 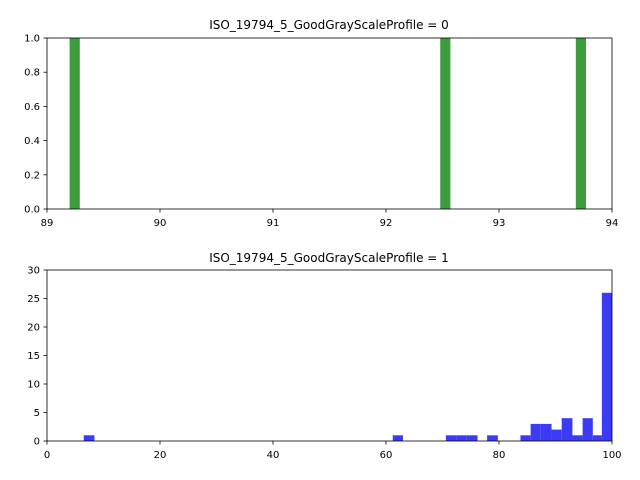 I want to click on y-tick-label: 1.0, so click(x=32, y=39).